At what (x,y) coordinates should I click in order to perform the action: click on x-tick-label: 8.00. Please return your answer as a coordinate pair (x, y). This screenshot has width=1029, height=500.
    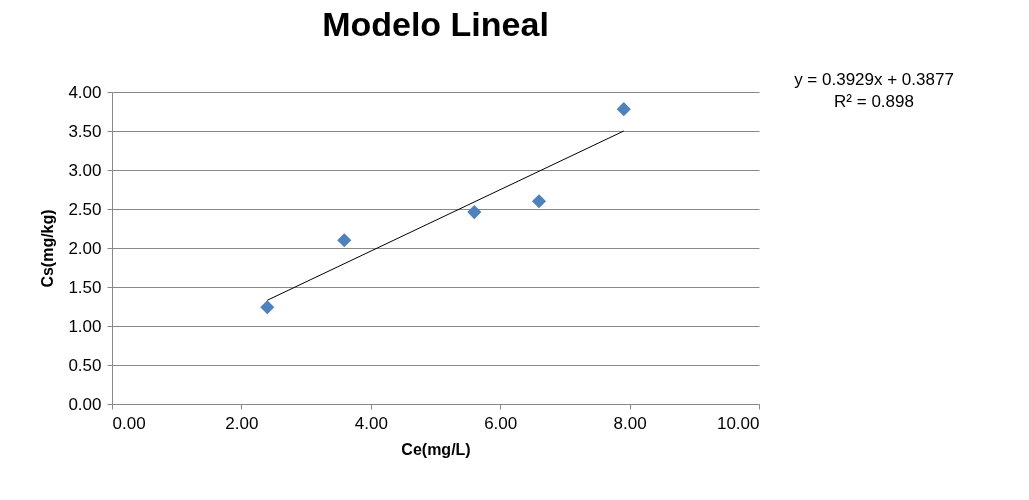
    Looking at the image, I should click on (630, 423).